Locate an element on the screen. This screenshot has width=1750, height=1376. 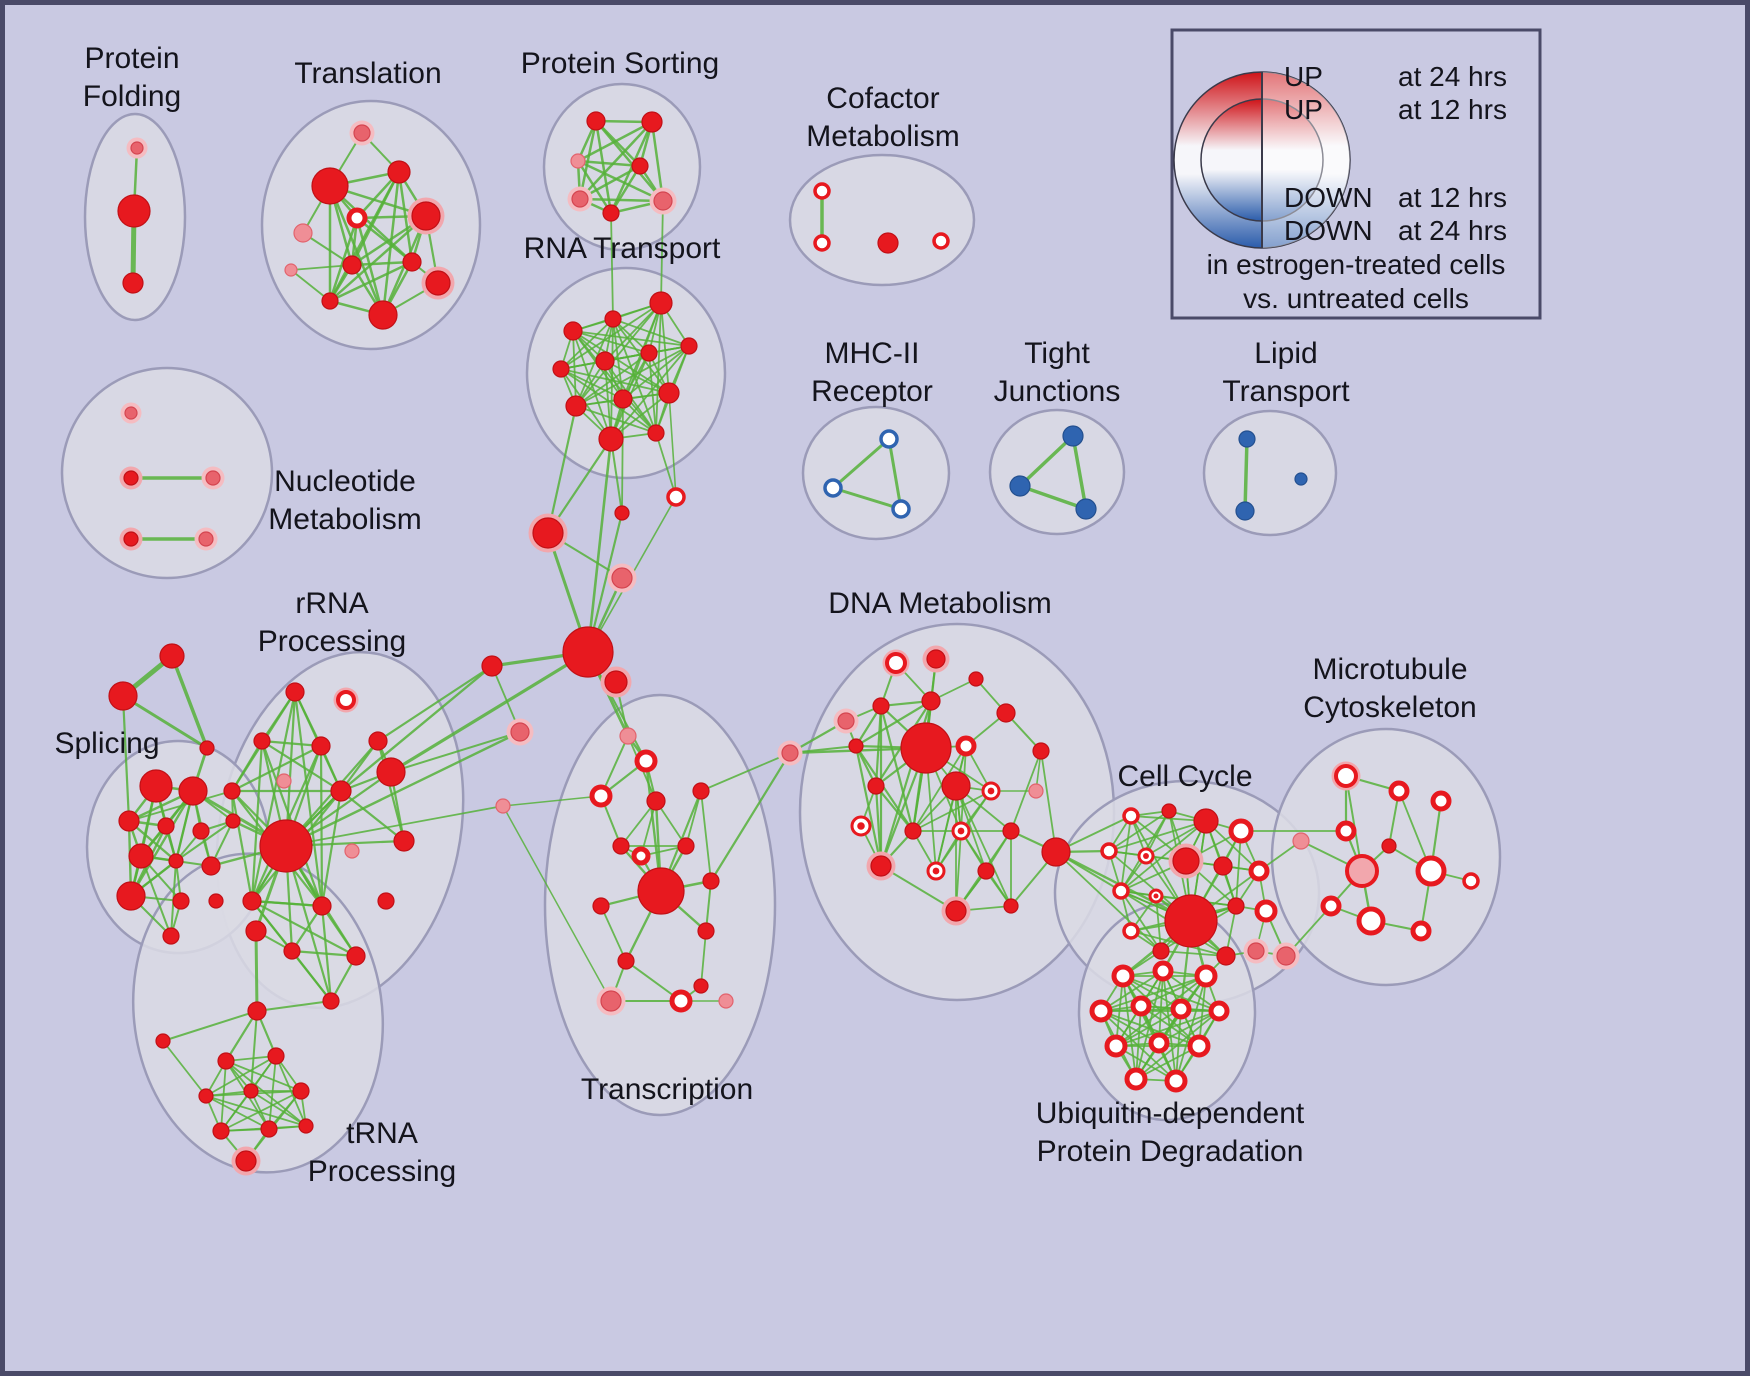
cluster-label-dna-metabolism: DNA Metabolism is located at coordinates (939, 603).